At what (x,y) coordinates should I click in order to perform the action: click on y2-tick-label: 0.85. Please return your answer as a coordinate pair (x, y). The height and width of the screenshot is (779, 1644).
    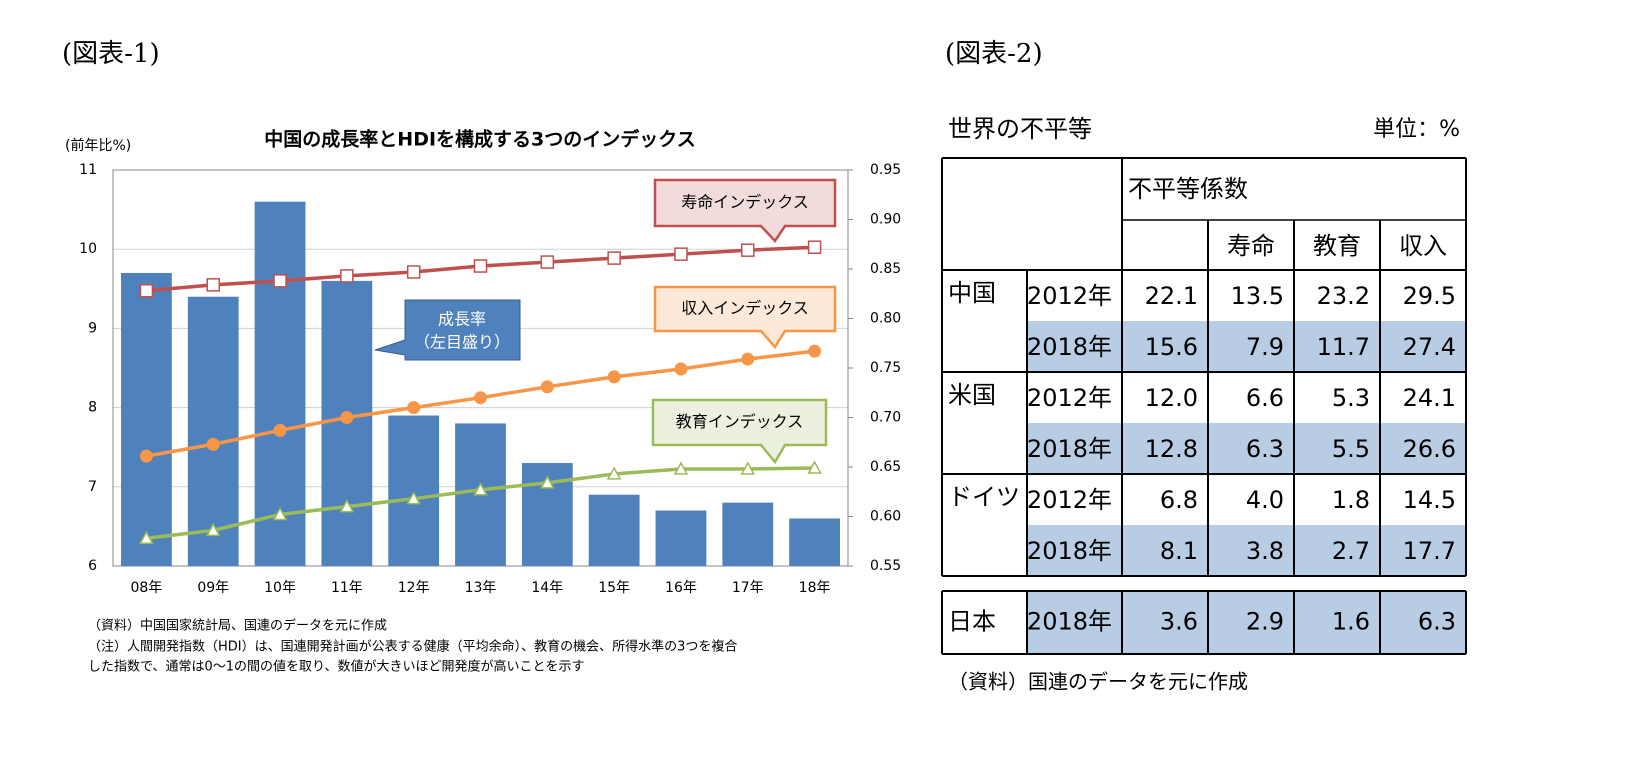
    Looking at the image, I should click on (885, 269).